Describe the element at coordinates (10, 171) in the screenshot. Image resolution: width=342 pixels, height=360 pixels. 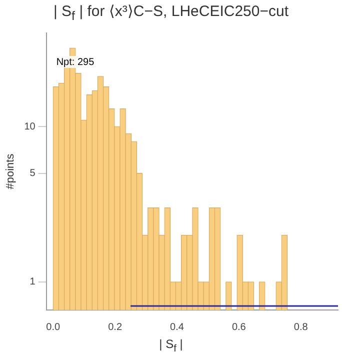
I see `y-axis-title: #points` at that location.